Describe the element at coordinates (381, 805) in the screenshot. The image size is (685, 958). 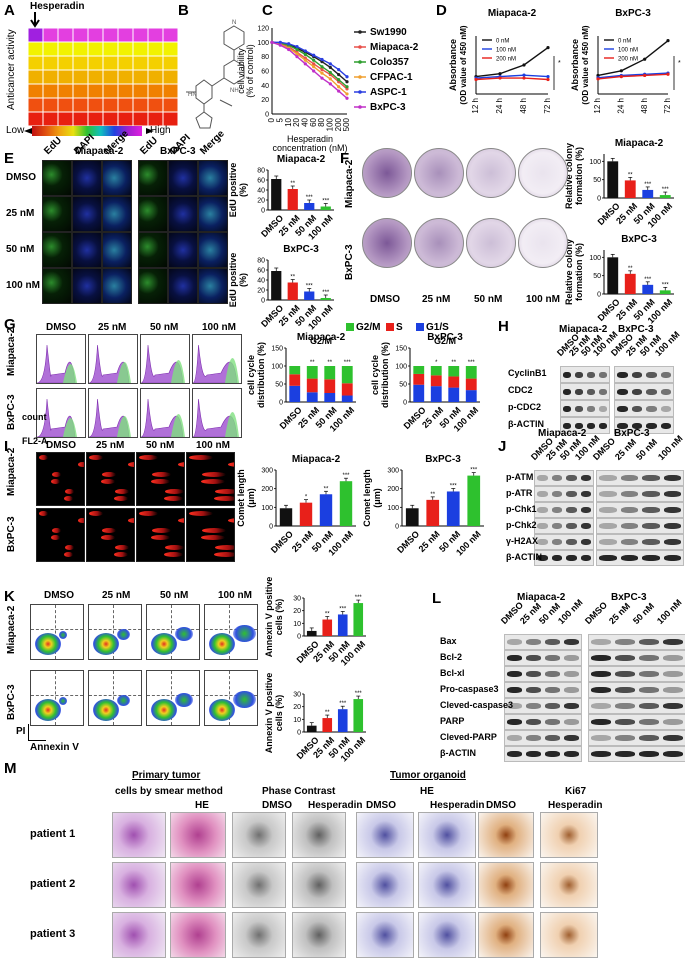
I see `m-treatment-label: DMSO` at that location.